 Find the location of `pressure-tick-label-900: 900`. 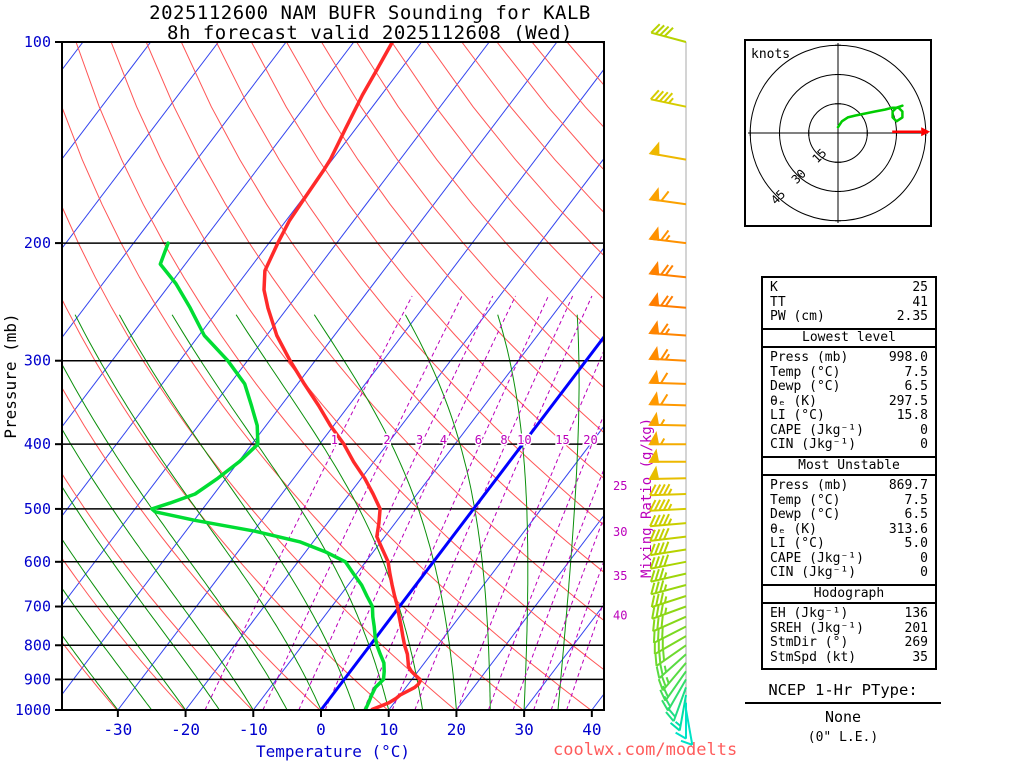

pressure-tick-label-900: 900 is located at coordinates (37, 679).